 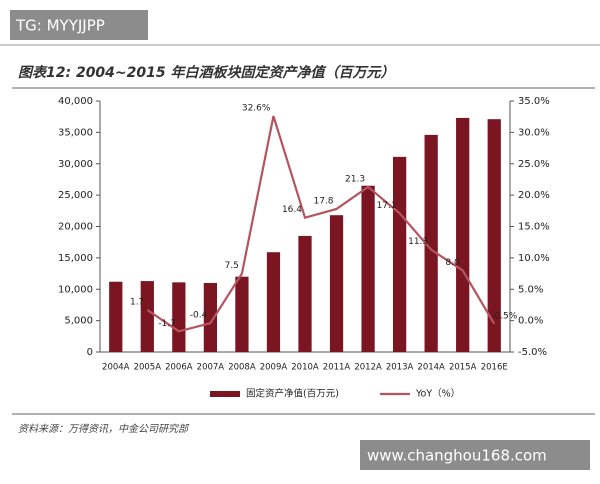 What do you see at coordinates (292, 210) in the screenshot?
I see `data-label: 16.4` at bounding box center [292, 210].